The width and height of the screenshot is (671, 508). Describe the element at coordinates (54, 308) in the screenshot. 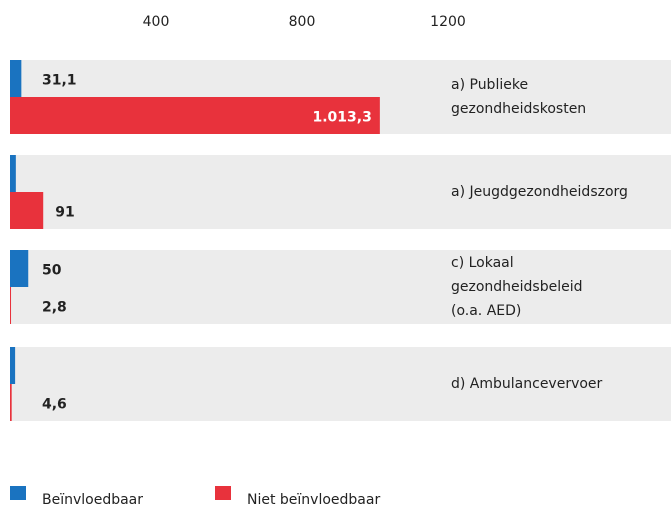

I see `value-label: 2,8` at that location.